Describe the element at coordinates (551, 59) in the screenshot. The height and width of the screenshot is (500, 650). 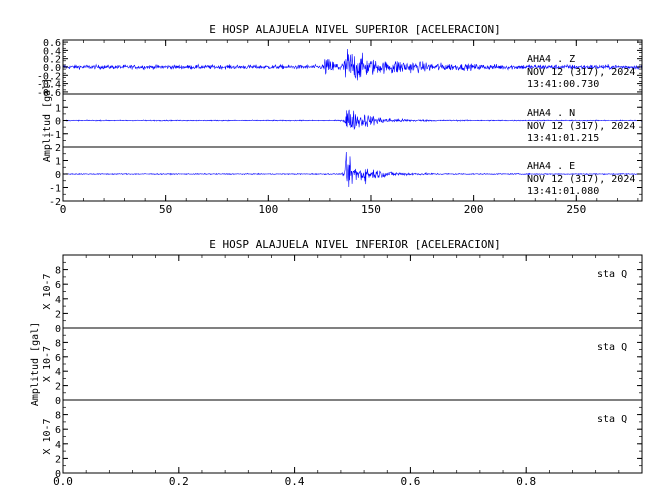
I see `top-station-label: AHA4 . Z` at that location.